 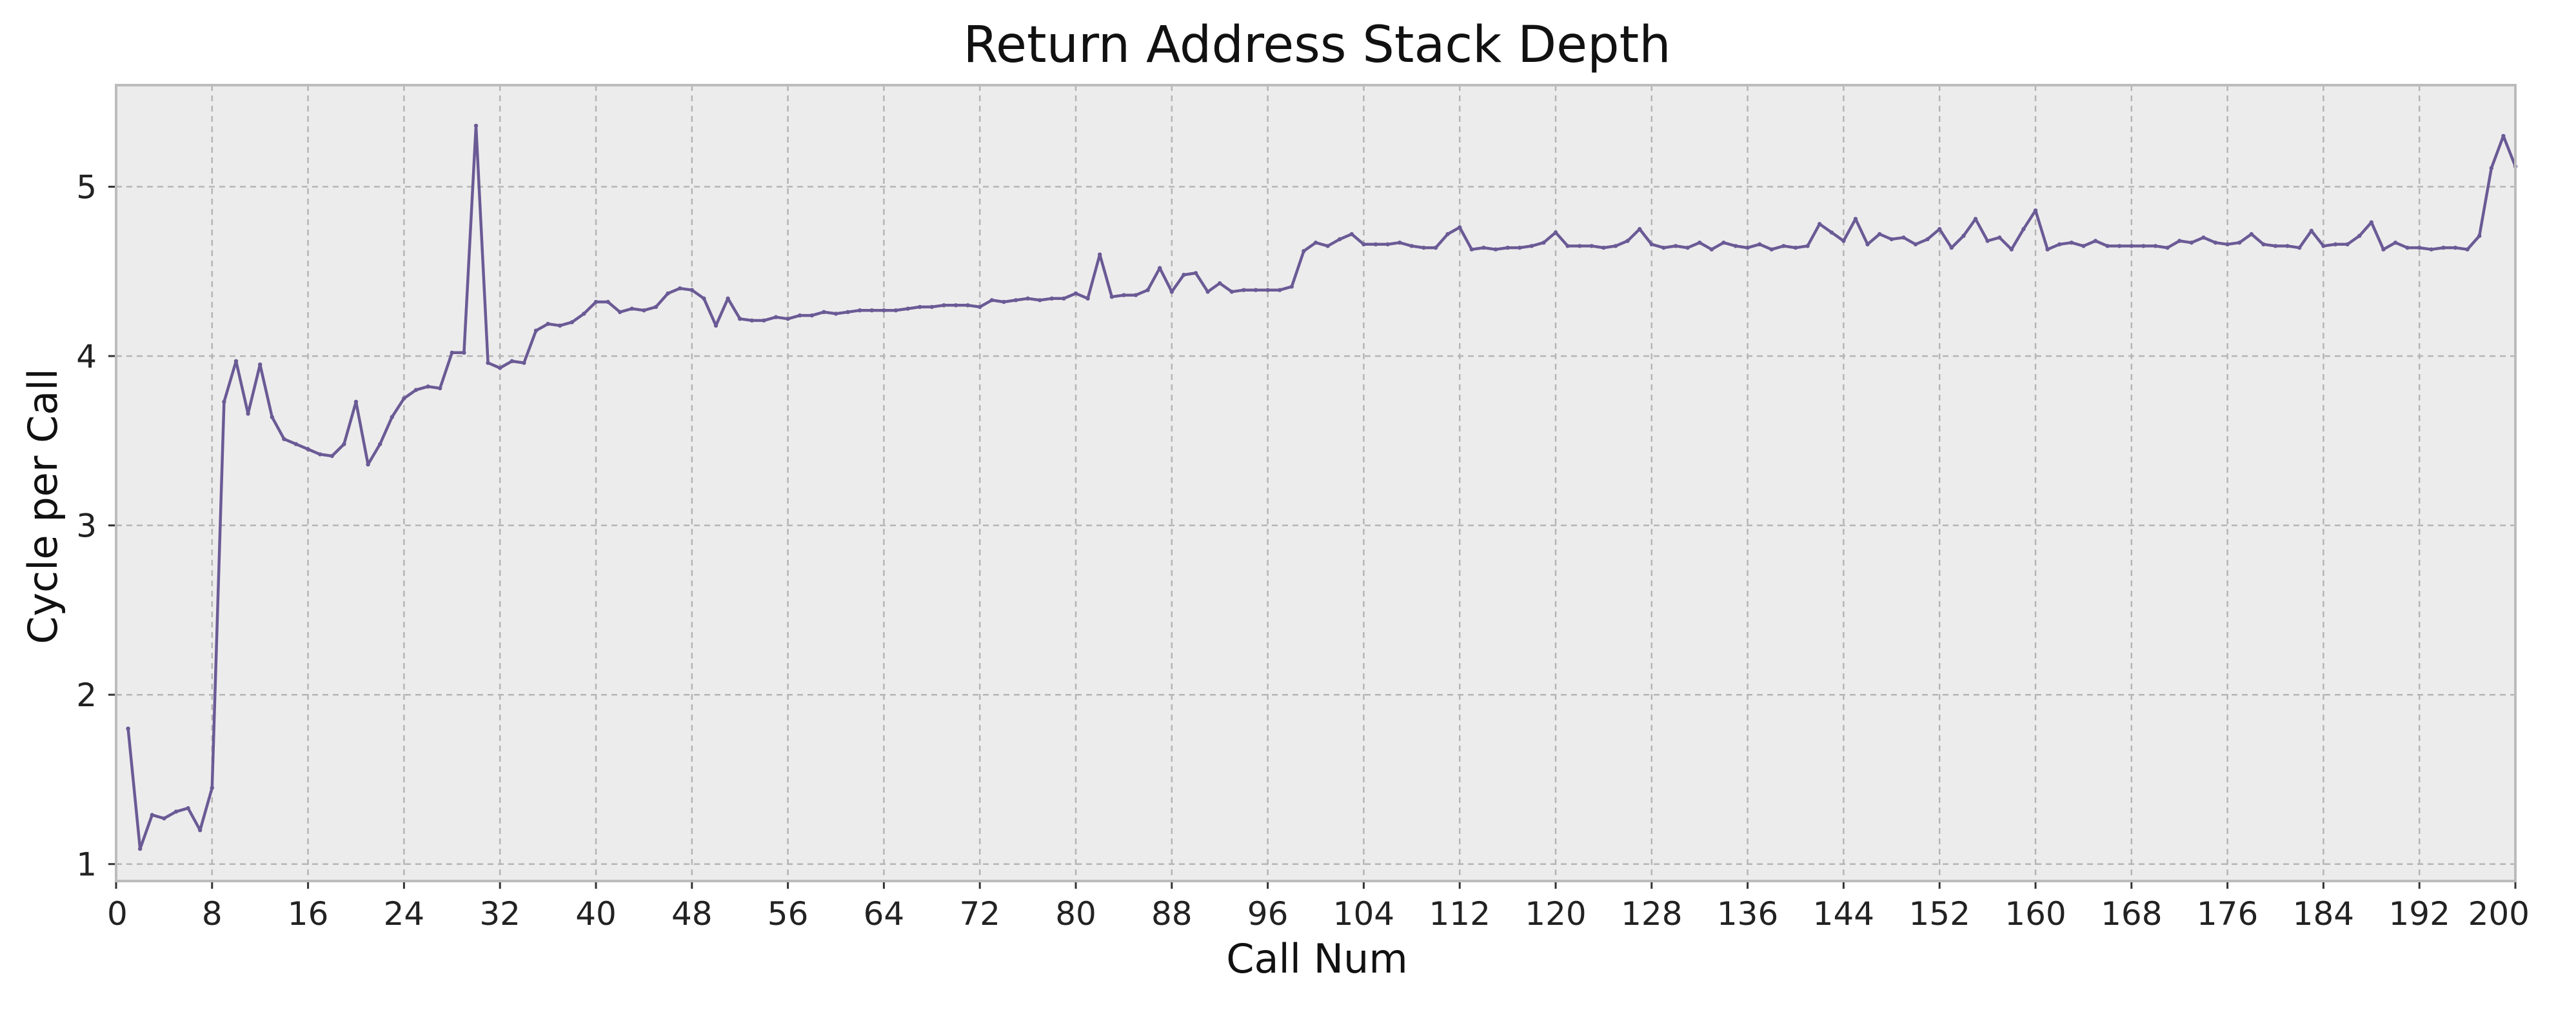 I want to click on y-axis-label: Cycle per Call, so click(x=42, y=506).